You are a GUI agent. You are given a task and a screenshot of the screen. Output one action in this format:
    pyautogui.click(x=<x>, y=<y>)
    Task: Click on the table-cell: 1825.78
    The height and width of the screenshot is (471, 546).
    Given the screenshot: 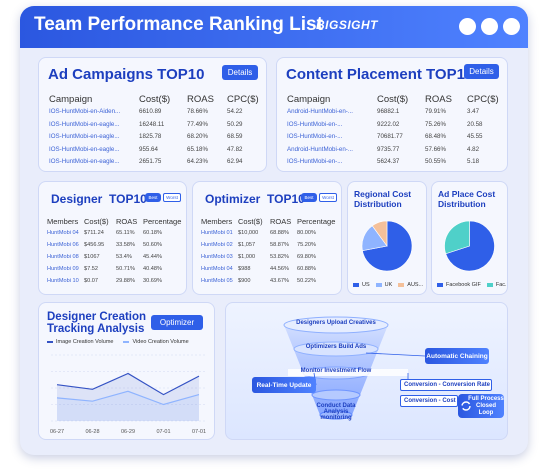 What is the action you would take?
    pyautogui.click(x=150, y=137)
    